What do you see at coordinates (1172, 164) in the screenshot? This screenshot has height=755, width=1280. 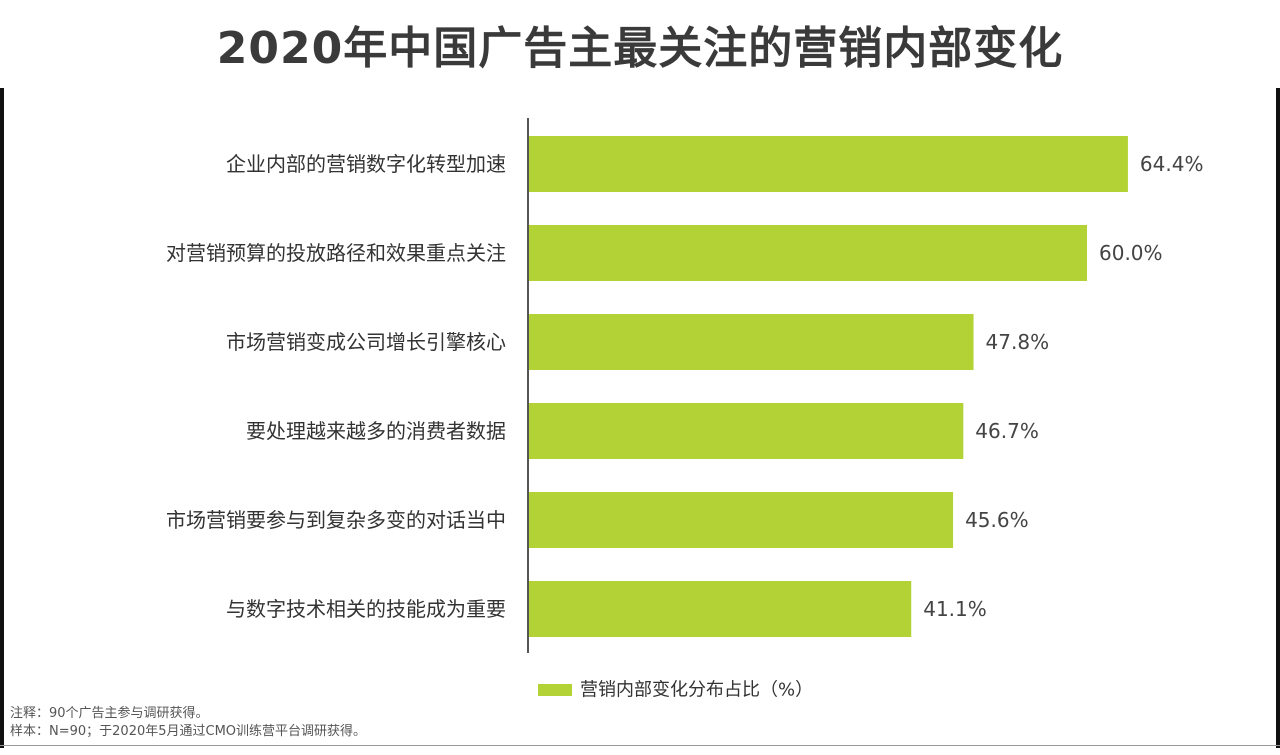 I see `value-label: 64.4%` at bounding box center [1172, 164].